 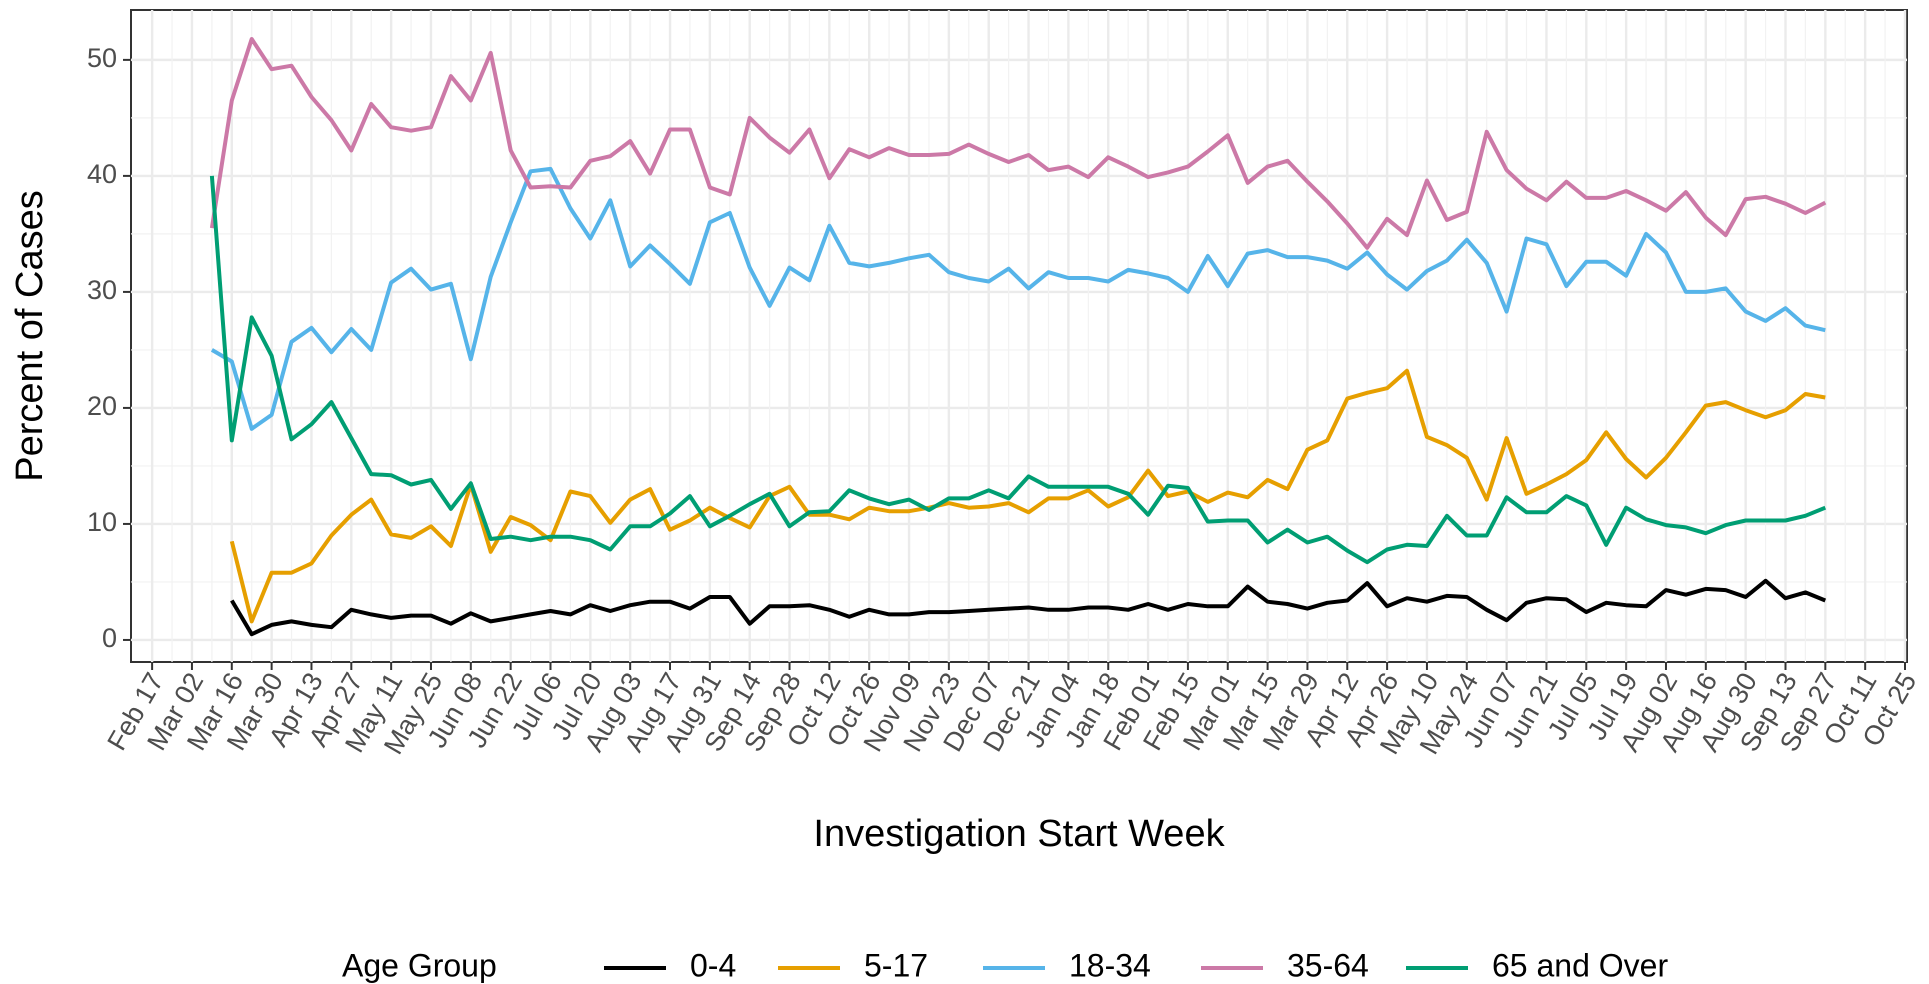 I want to click on y-axis-title: Percent of Cases, so click(x=30, y=335).